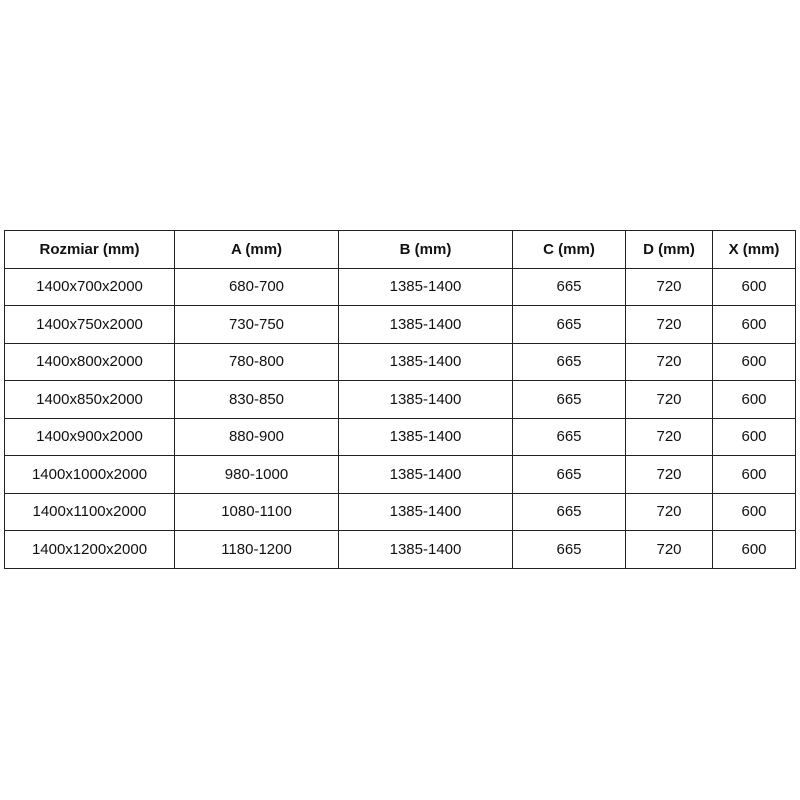 This screenshot has height=800, width=800. What do you see at coordinates (256, 399) in the screenshot?
I see `cell-a: 830-850` at bounding box center [256, 399].